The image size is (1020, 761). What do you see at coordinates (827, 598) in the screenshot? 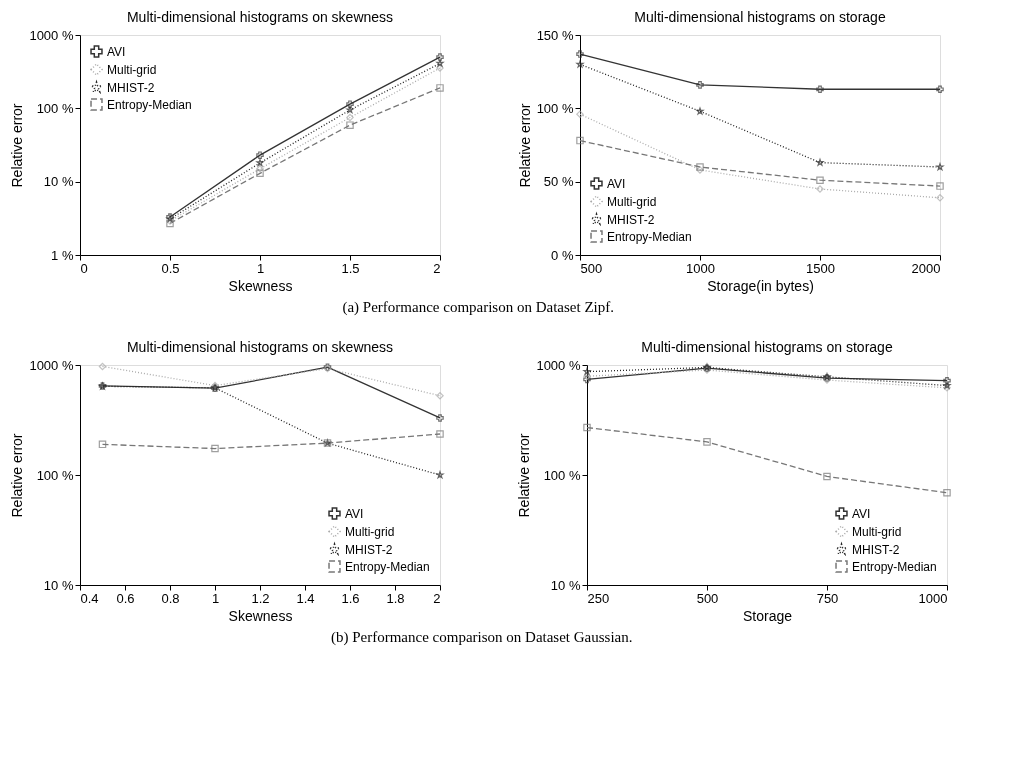
I see `x-tick-label: 750` at bounding box center [827, 598].